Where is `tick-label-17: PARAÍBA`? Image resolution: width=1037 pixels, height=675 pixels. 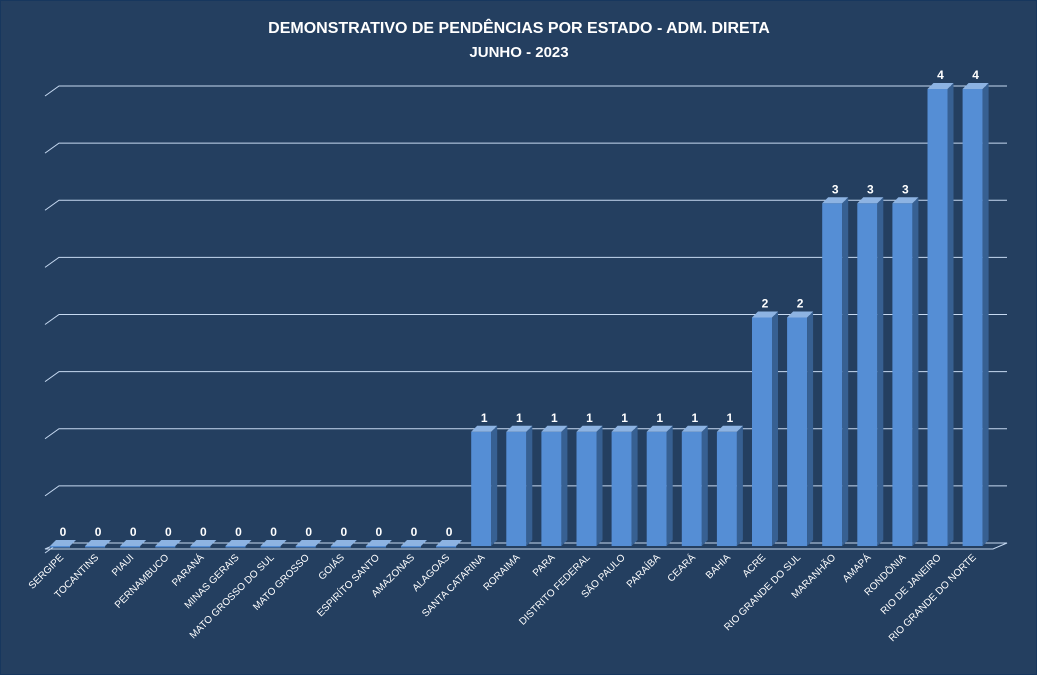
tick-label-17: PARAÍBA is located at coordinates (643, 571).